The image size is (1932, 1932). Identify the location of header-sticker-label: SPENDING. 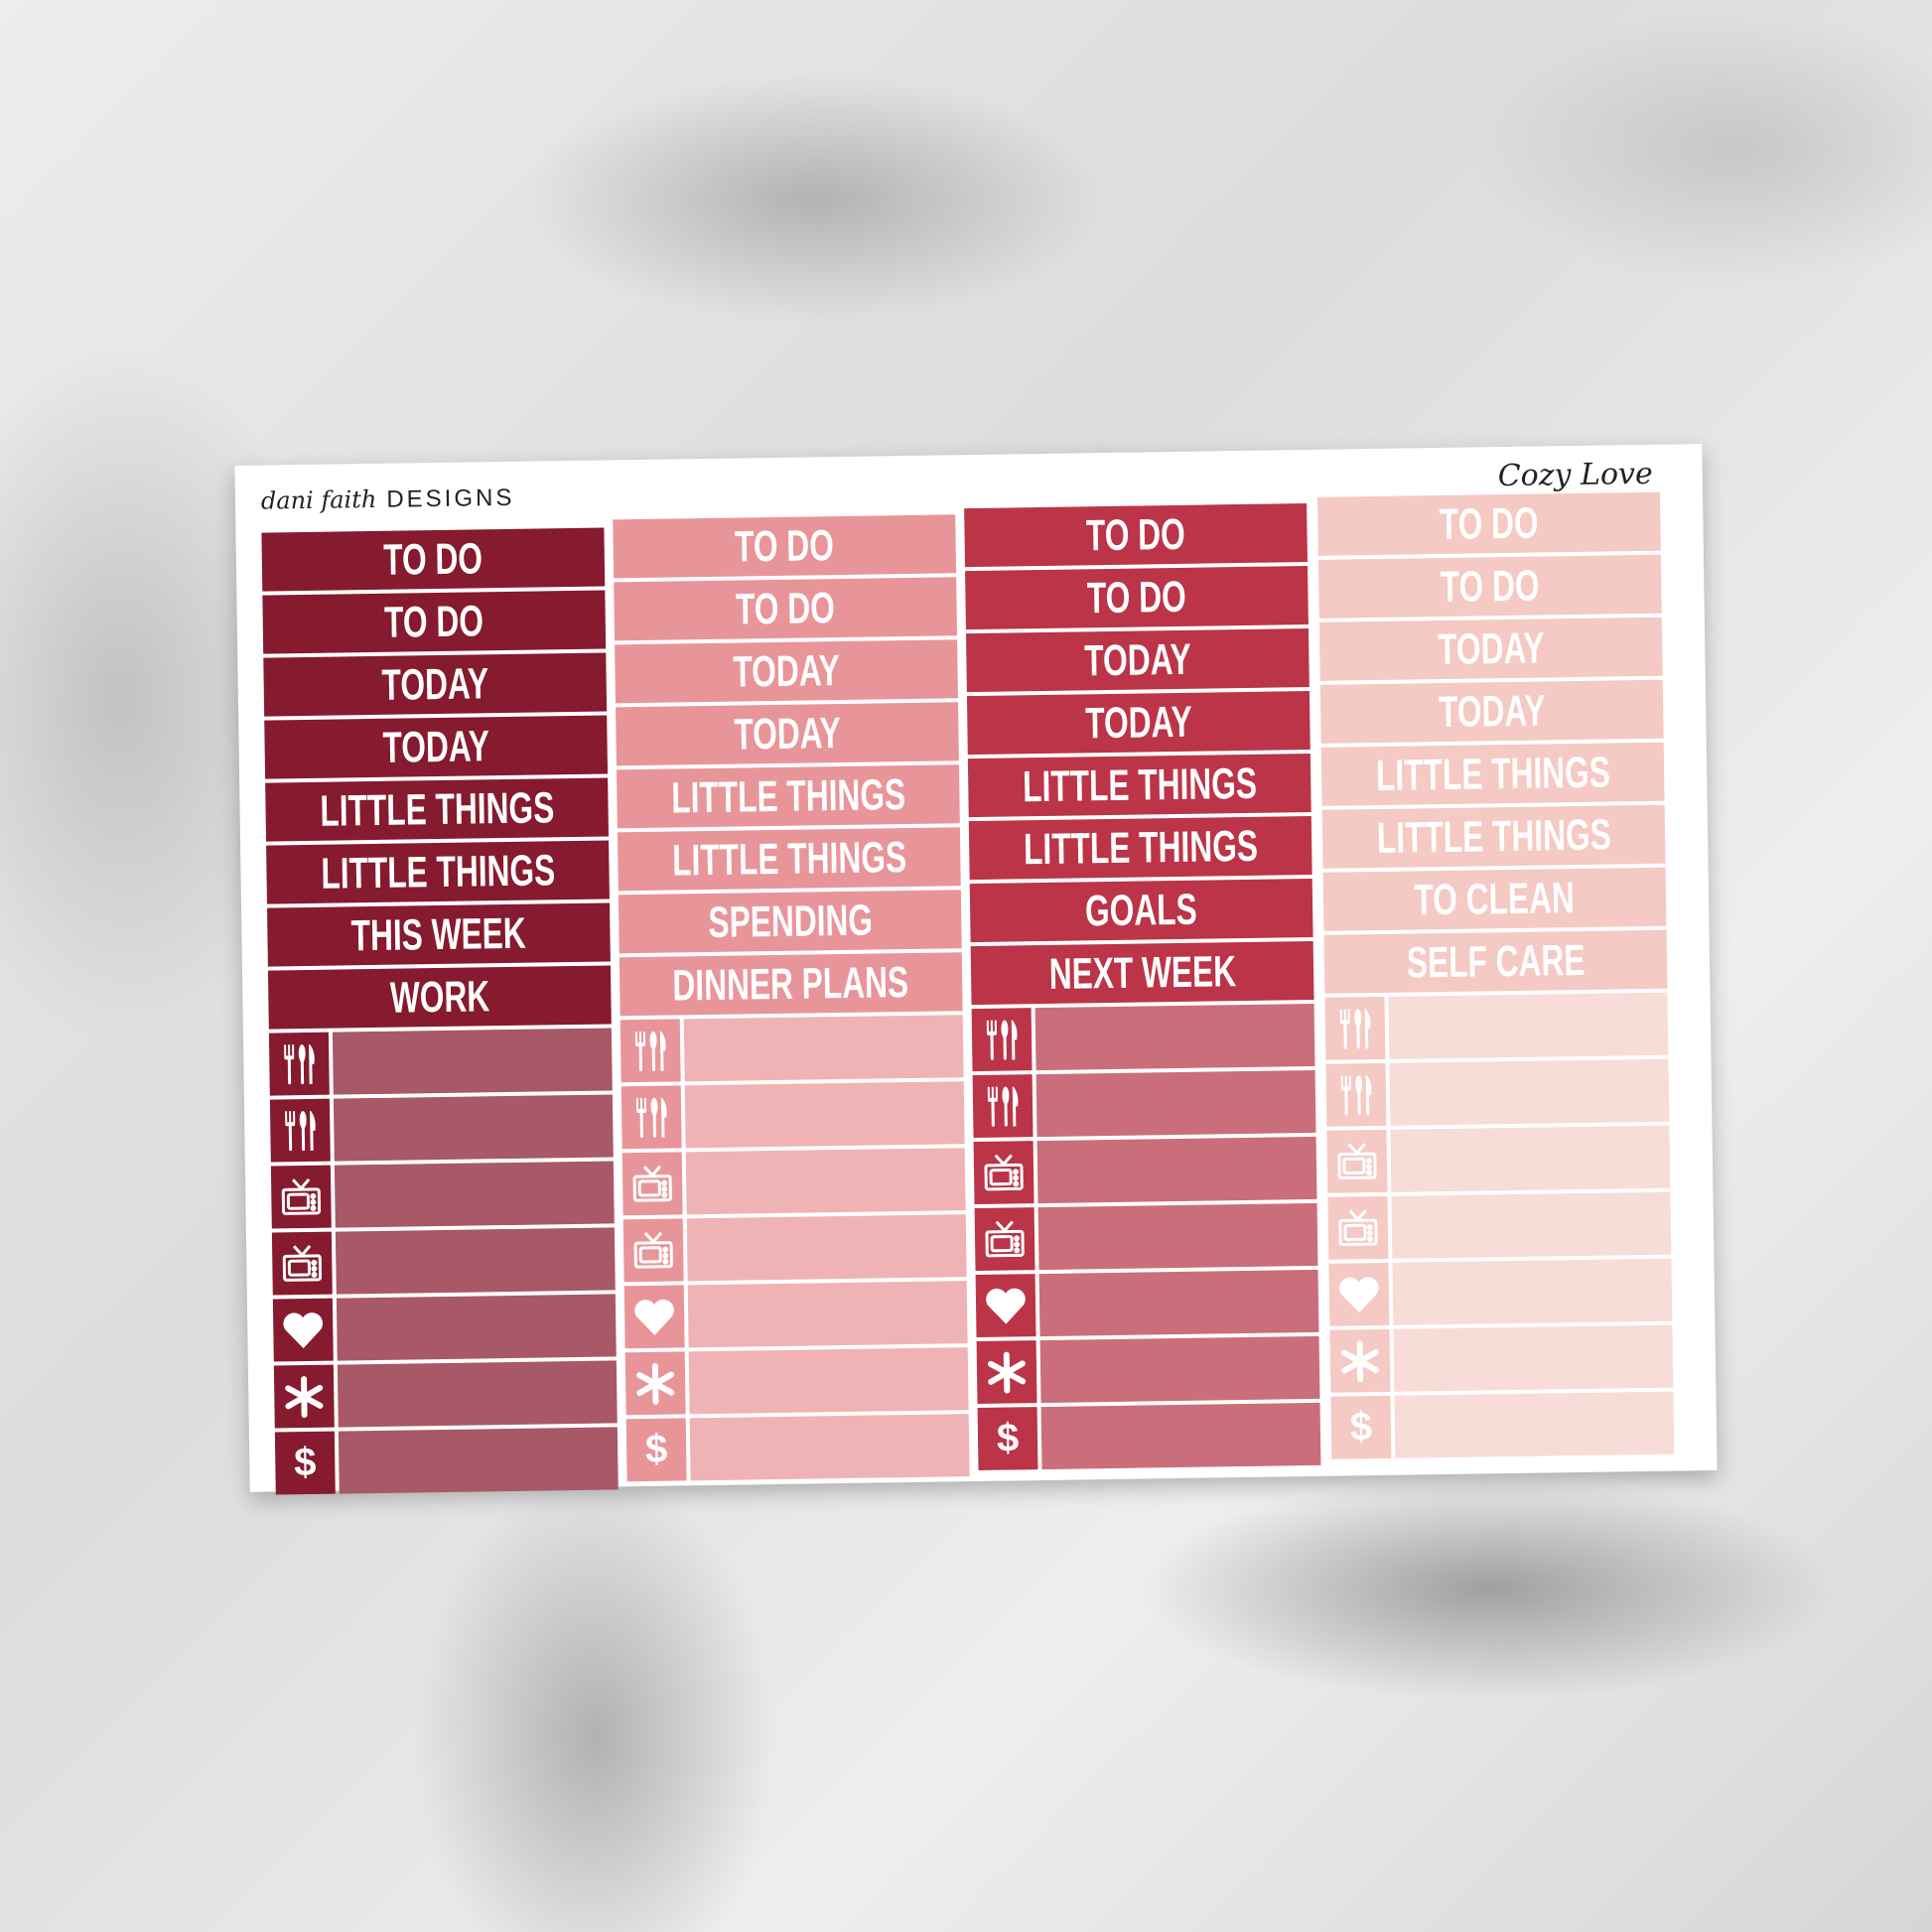
(790, 922).